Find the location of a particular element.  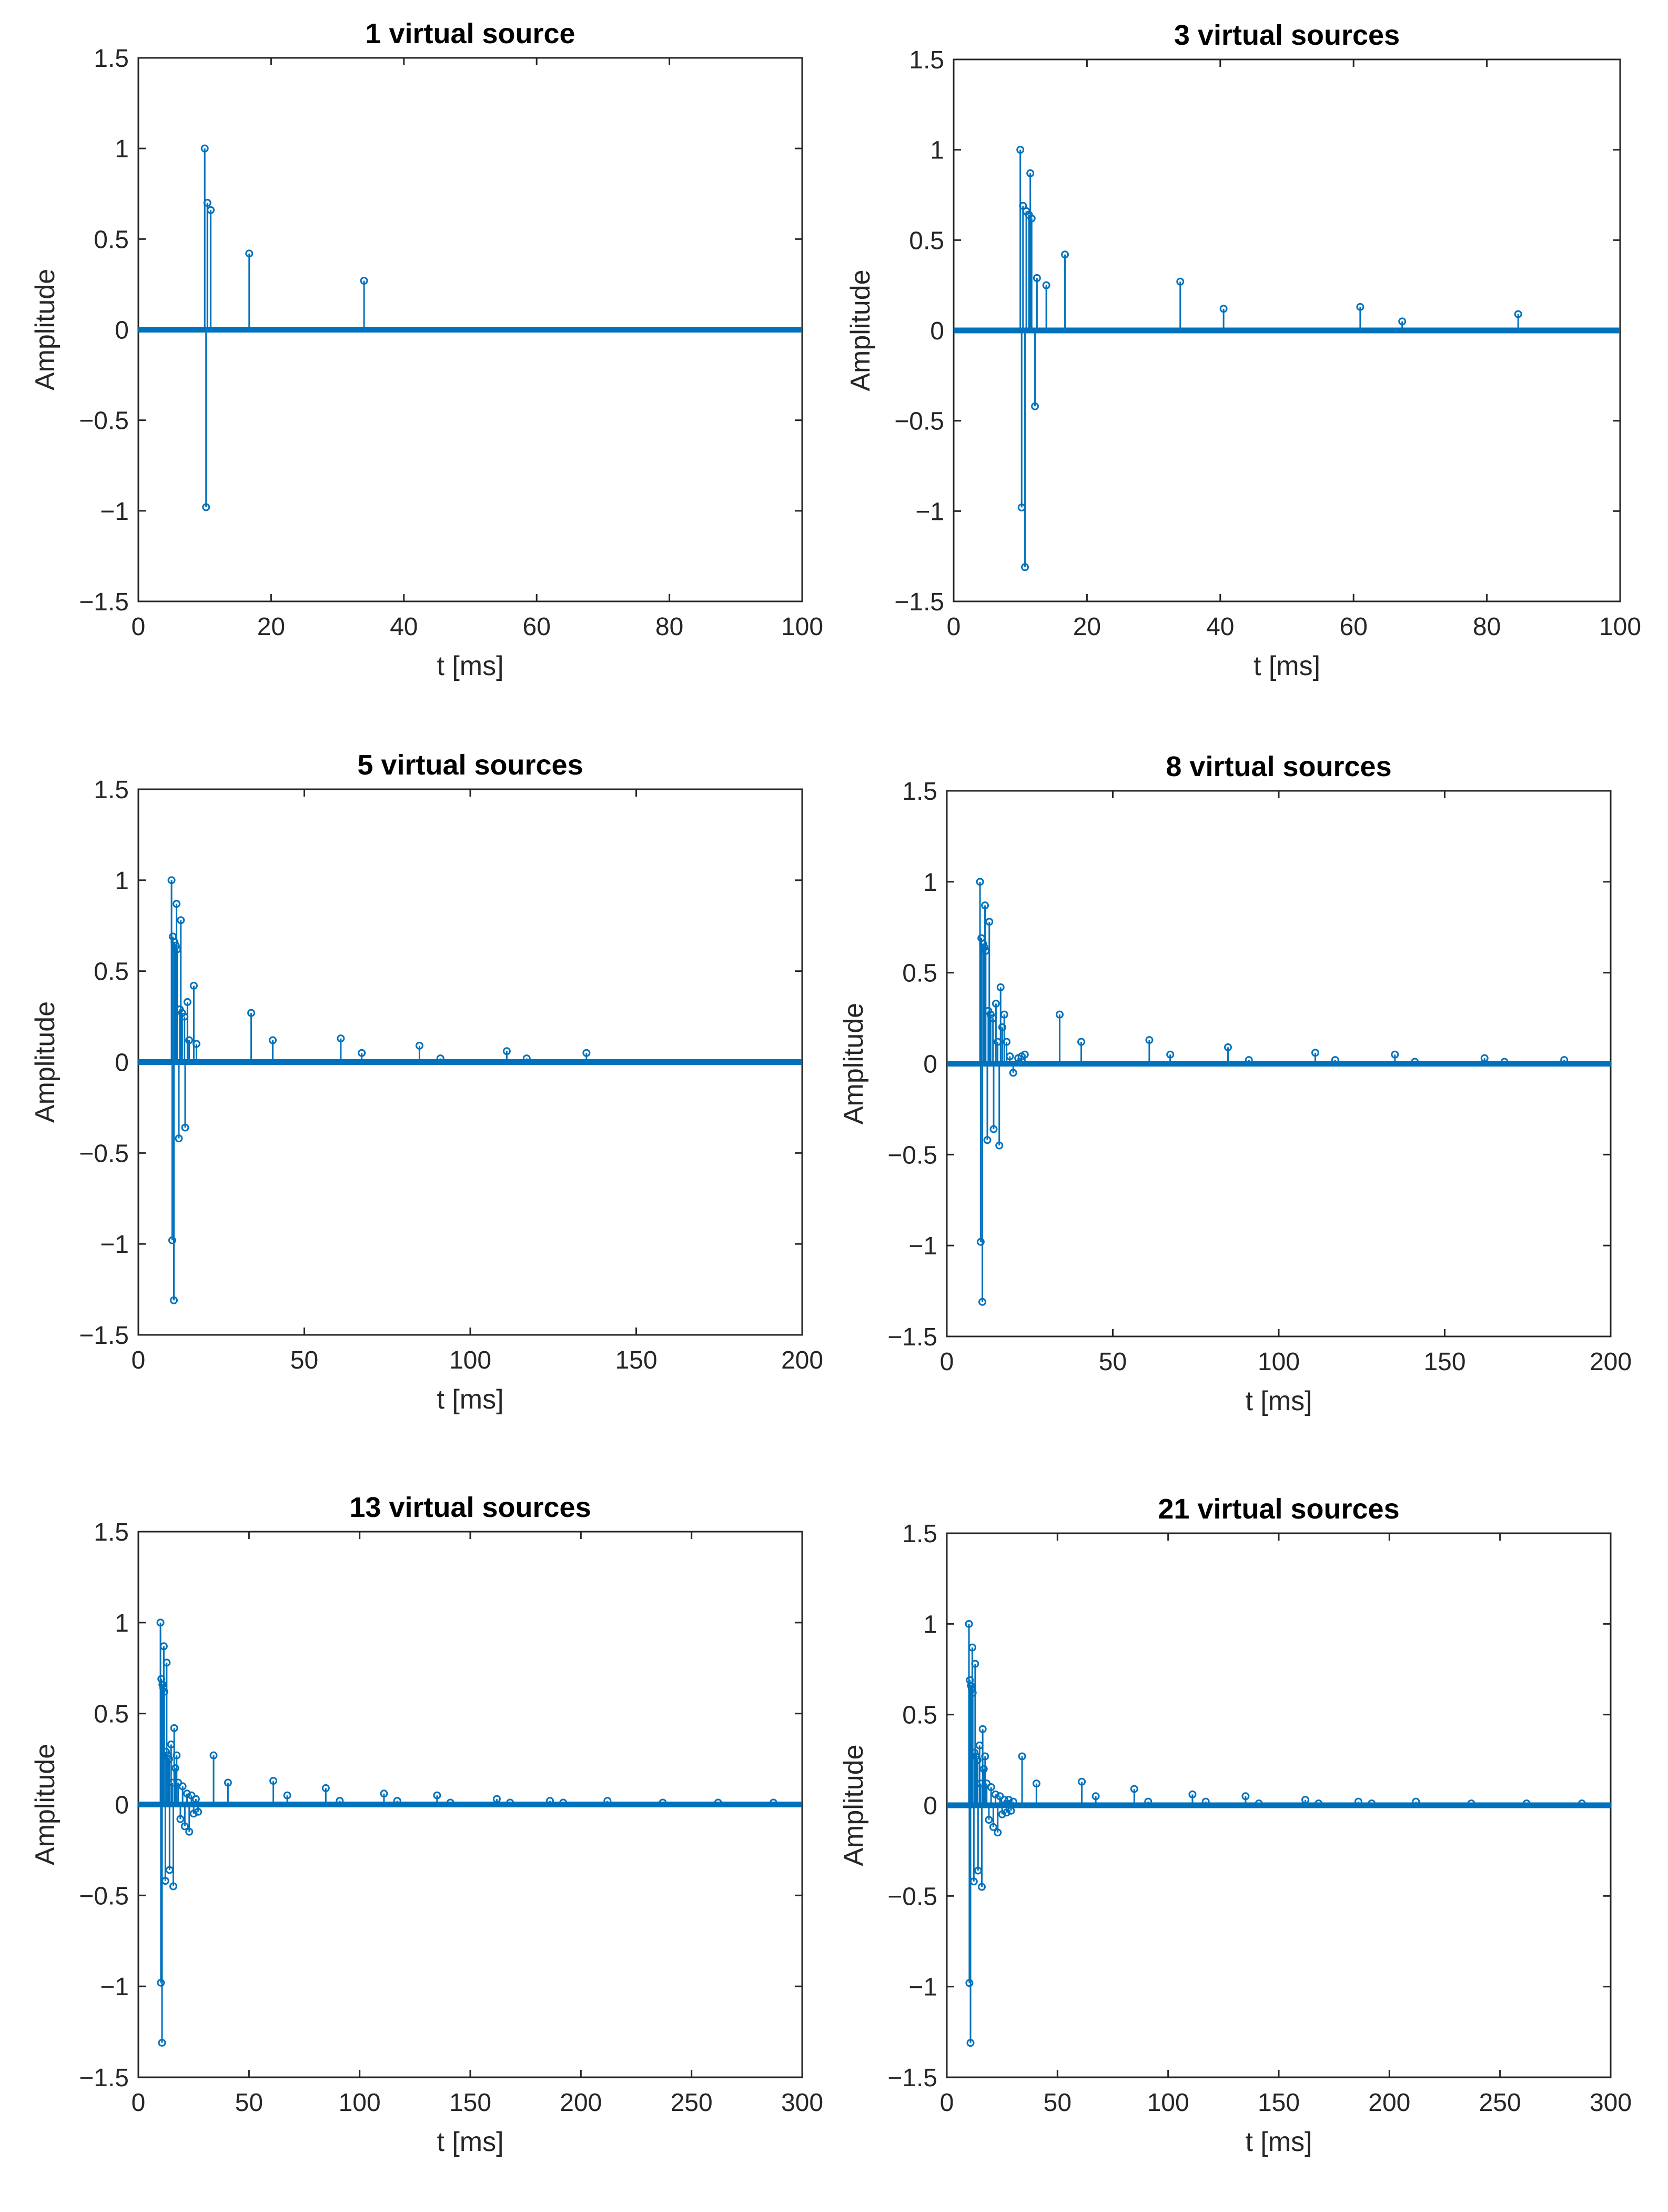

x-tick-label: 300 is located at coordinates (1611, 2103).